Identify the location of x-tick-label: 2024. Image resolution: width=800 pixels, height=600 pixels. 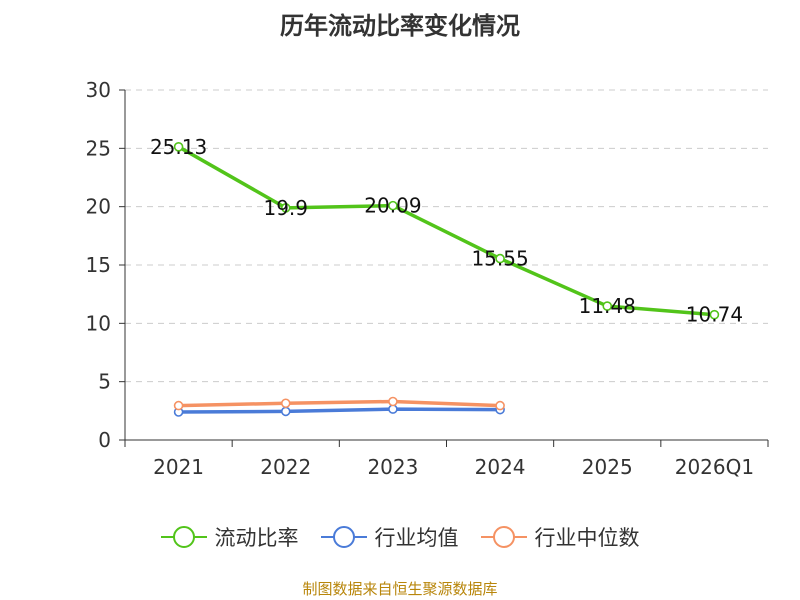
(500, 467).